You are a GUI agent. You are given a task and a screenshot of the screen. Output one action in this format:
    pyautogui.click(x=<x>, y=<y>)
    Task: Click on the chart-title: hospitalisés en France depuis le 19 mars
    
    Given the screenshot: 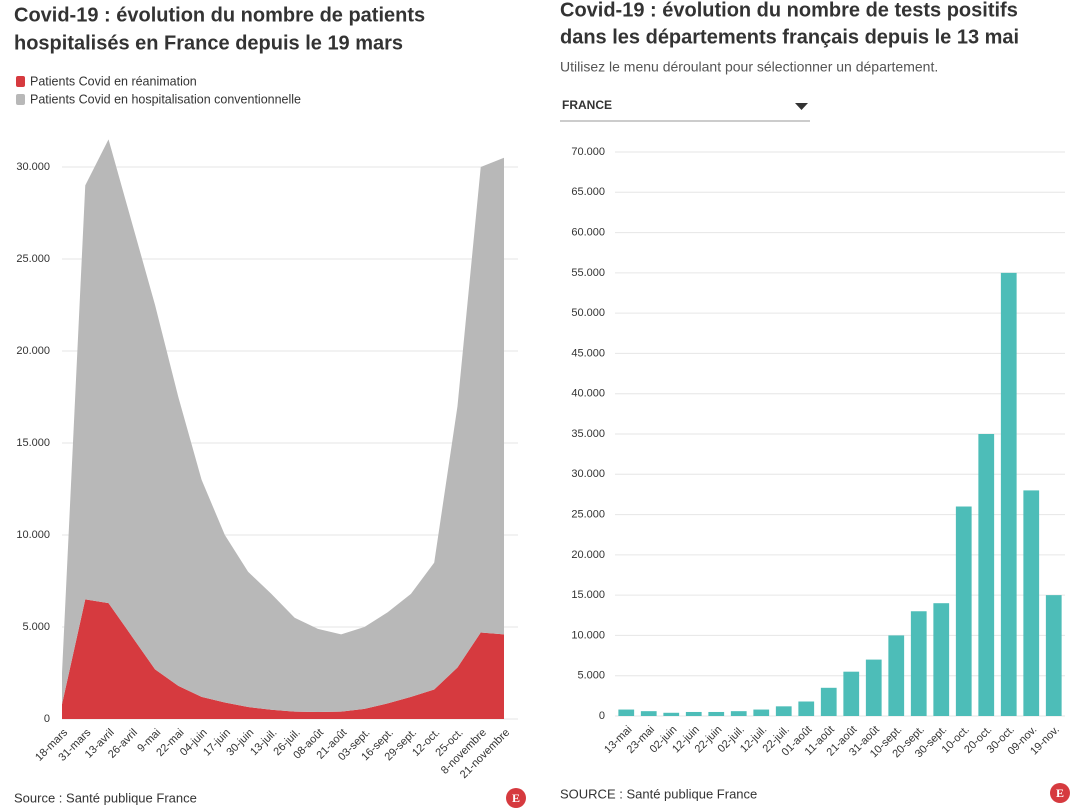 What is the action you would take?
    pyautogui.click(x=208, y=43)
    